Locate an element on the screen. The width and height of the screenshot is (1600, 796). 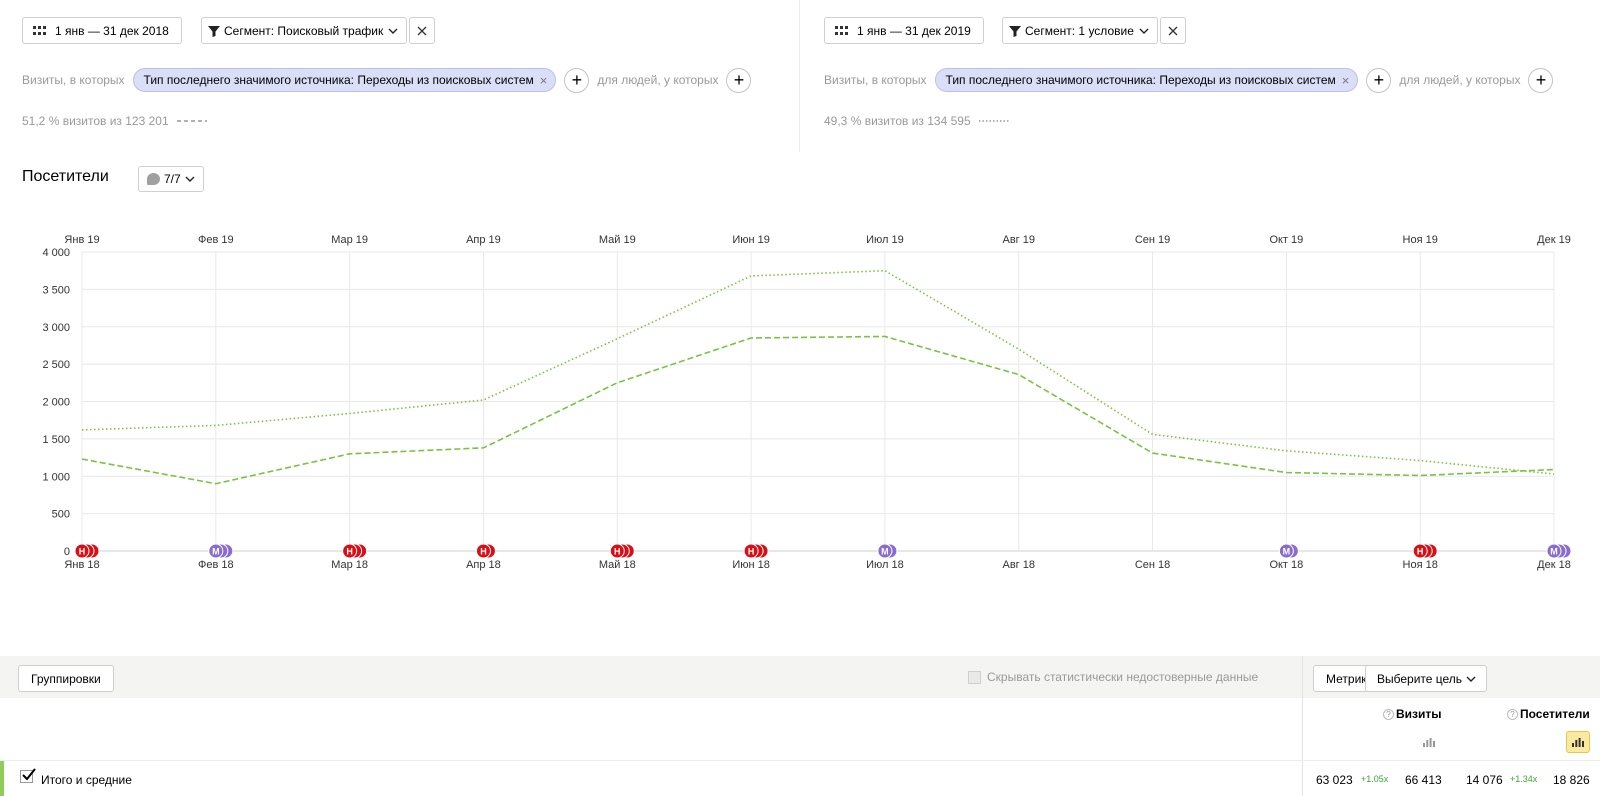
groupings-button: Группировки is located at coordinates (66, 678).